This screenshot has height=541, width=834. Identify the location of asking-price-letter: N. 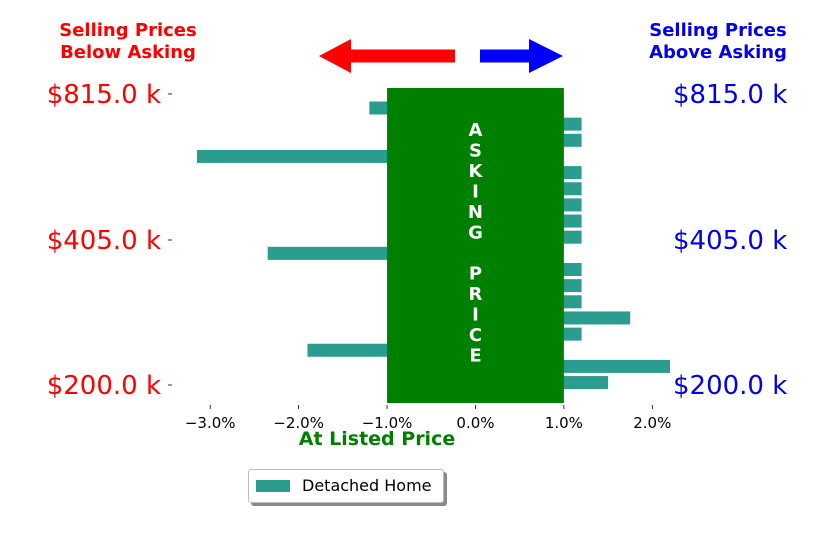
(475, 212).